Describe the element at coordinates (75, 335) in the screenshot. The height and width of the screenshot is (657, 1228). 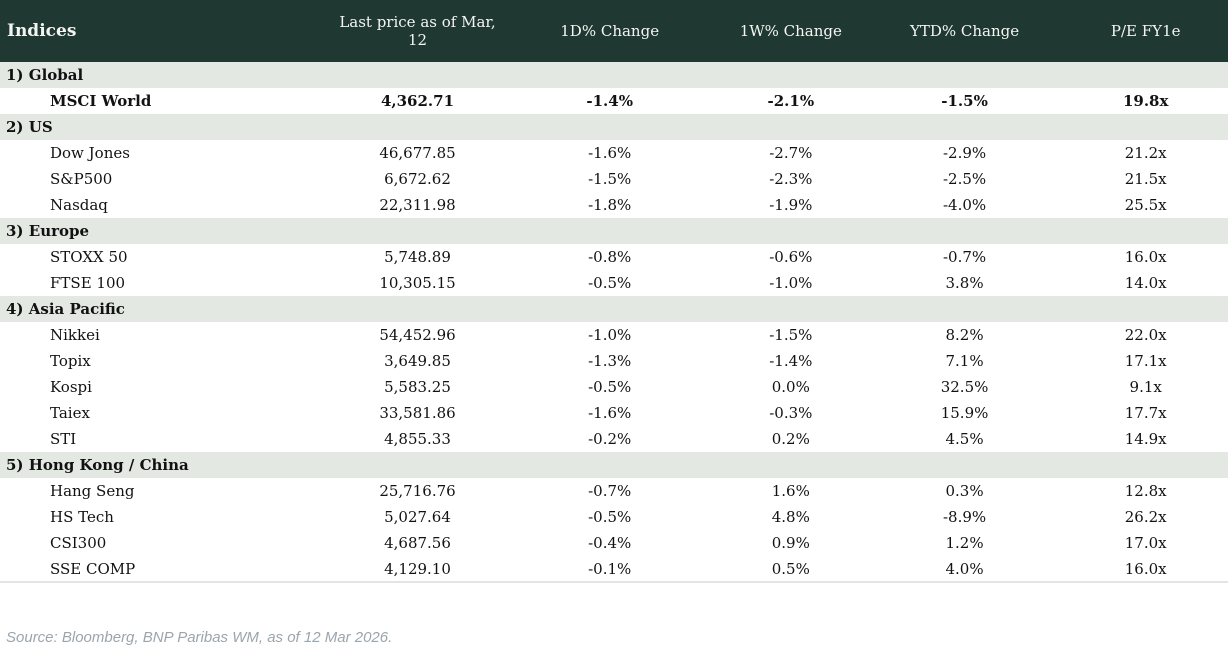
I see `index-name: Nikkei` at that location.